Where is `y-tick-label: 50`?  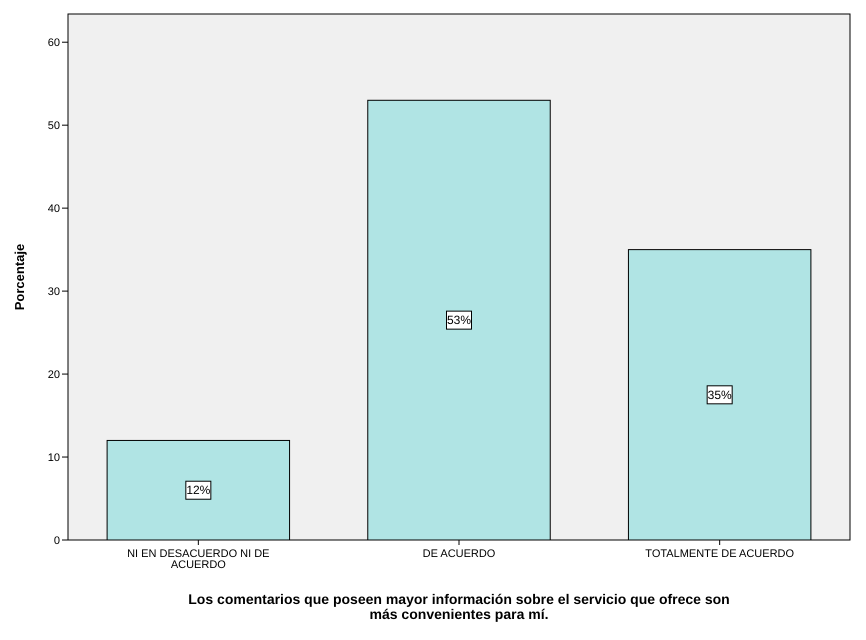 y-tick-label: 50 is located at coordinates (54, 126).